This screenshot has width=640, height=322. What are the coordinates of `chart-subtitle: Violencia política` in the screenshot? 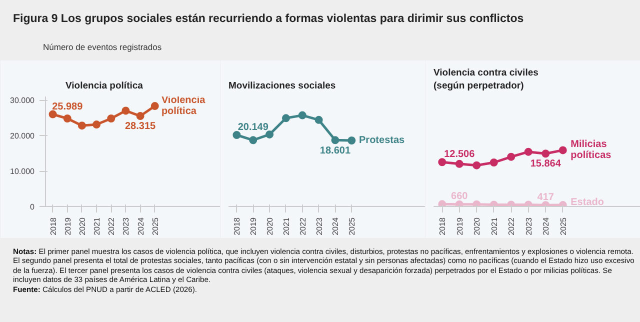 It's located at (105, 86).